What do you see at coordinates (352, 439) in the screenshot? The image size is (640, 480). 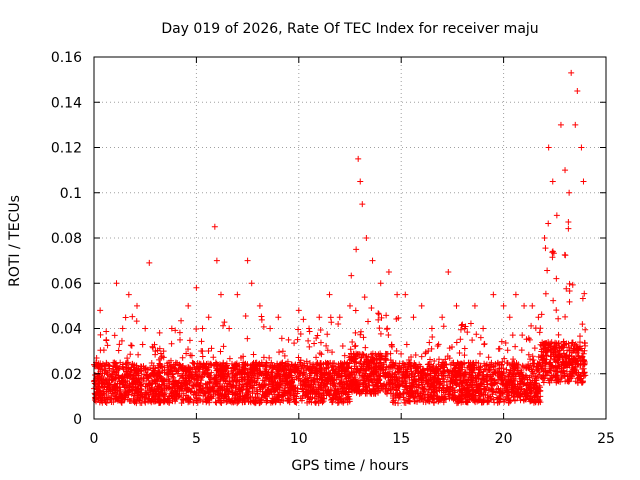 I see `x-tick-labels: 0 5 10 15 20 25` at bounding box center [352, 439].